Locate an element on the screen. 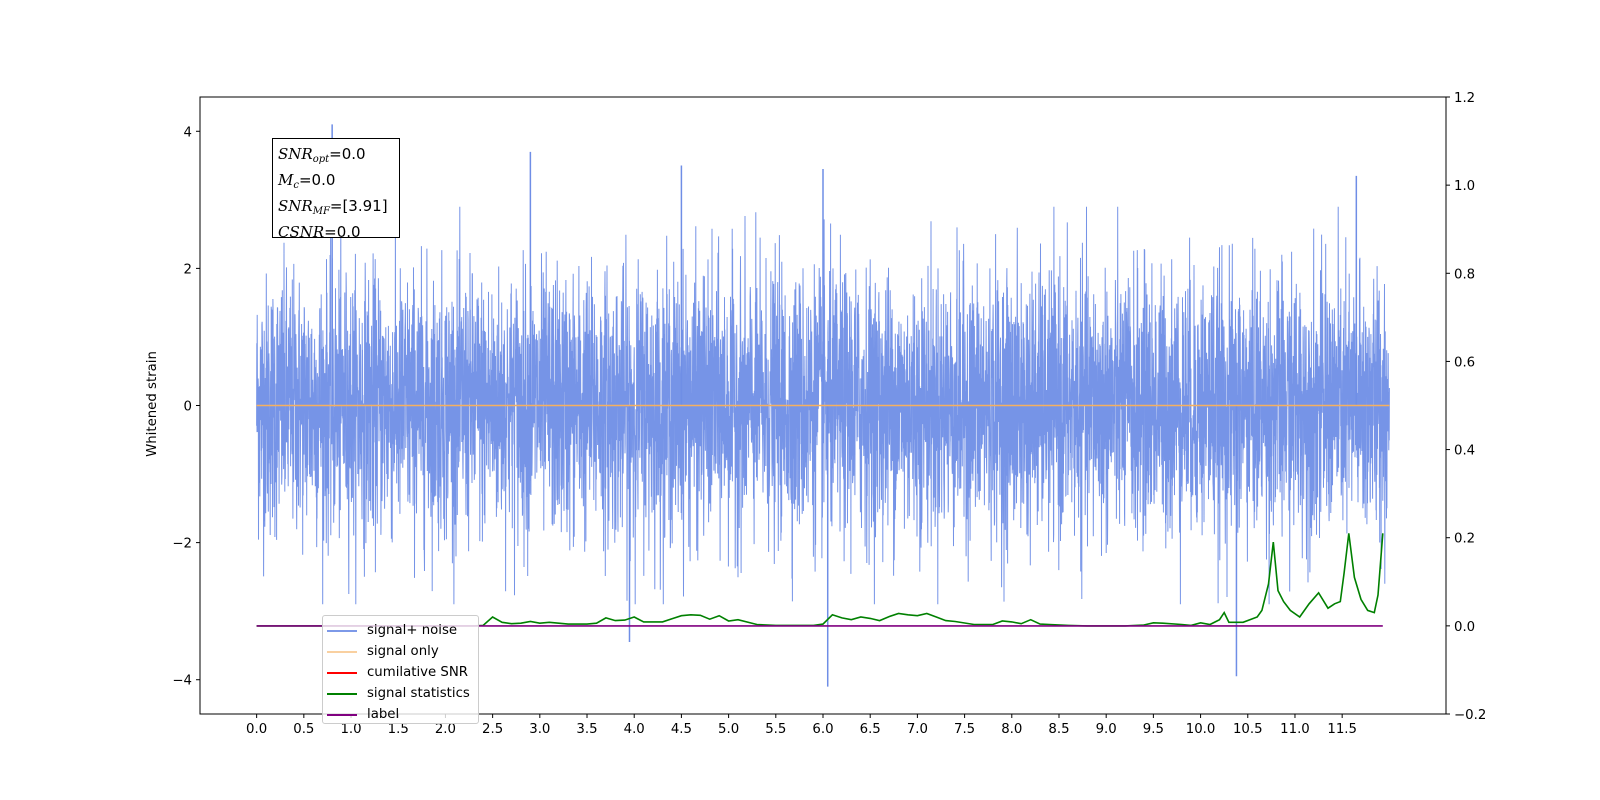 The image size is (1600, 800). x-tick-label: 6.0 is located at coordinates (822, 729).